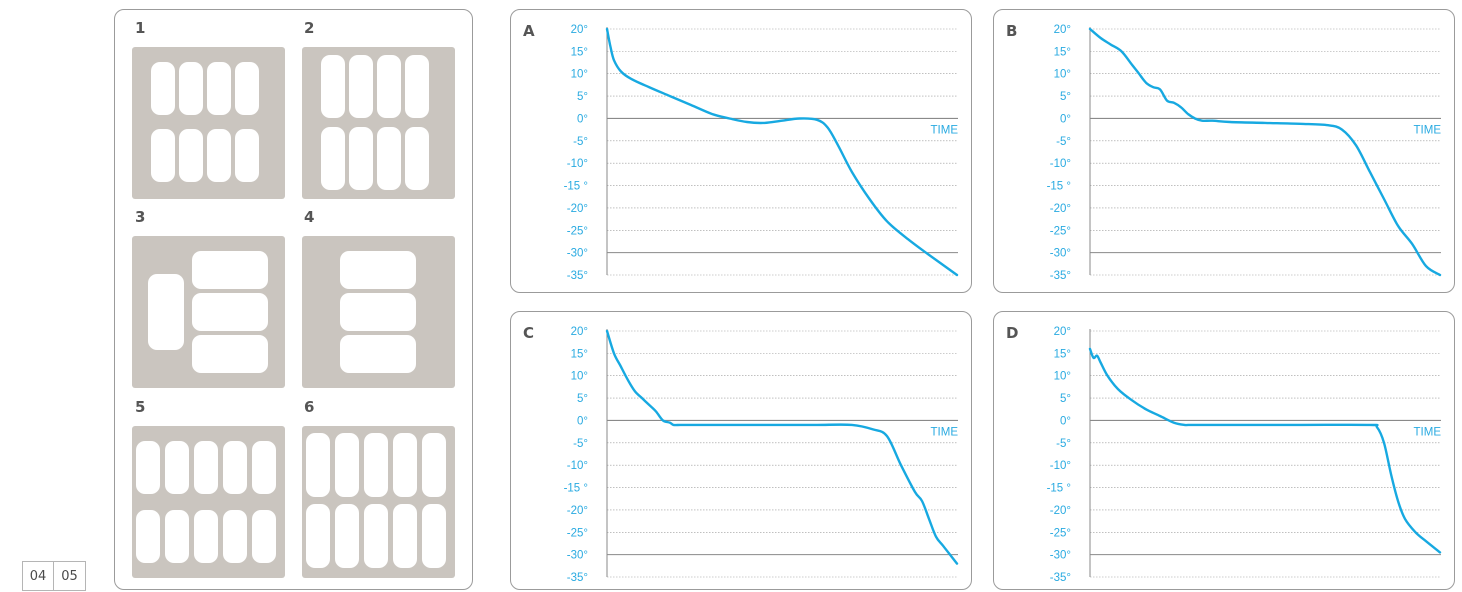  I want to click on chart-a-ytick-label: -10°, so click(577, 164).